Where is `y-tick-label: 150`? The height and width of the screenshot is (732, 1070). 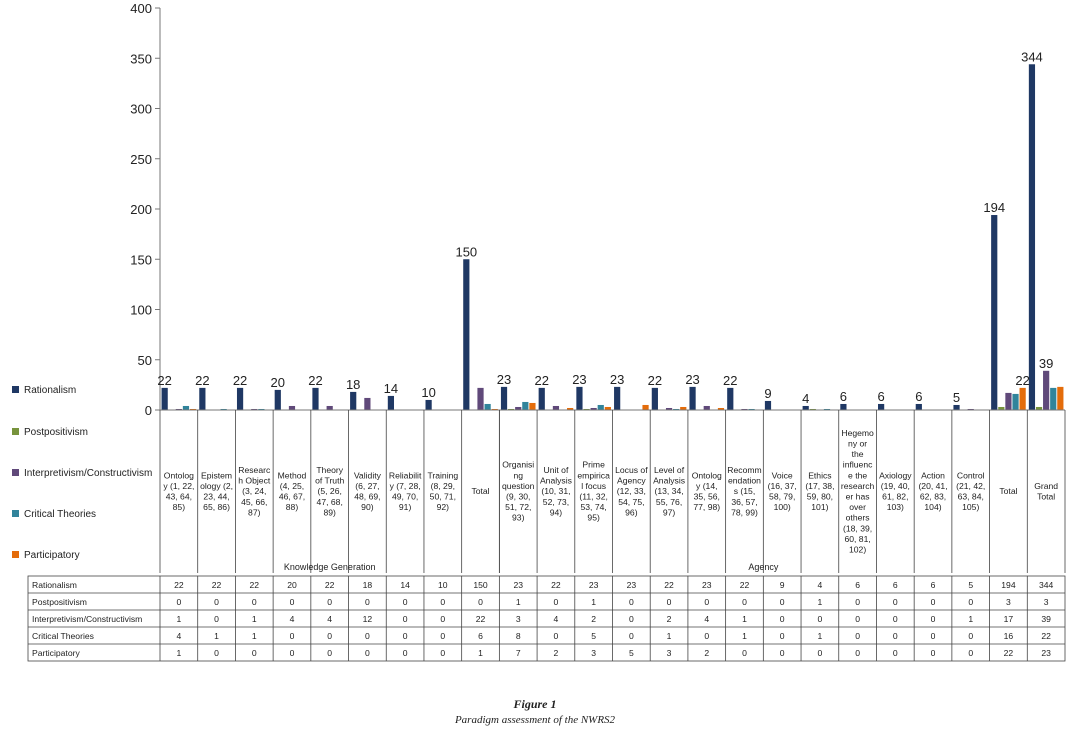
y-tick-label: 150 is located at coordinates (141, 259).